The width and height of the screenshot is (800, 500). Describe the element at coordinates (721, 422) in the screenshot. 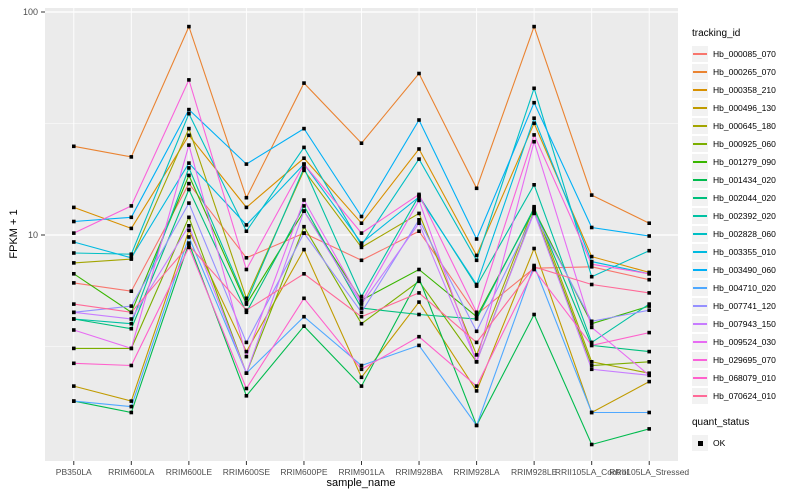

I see `quant-status-title: quant_status` at that location.